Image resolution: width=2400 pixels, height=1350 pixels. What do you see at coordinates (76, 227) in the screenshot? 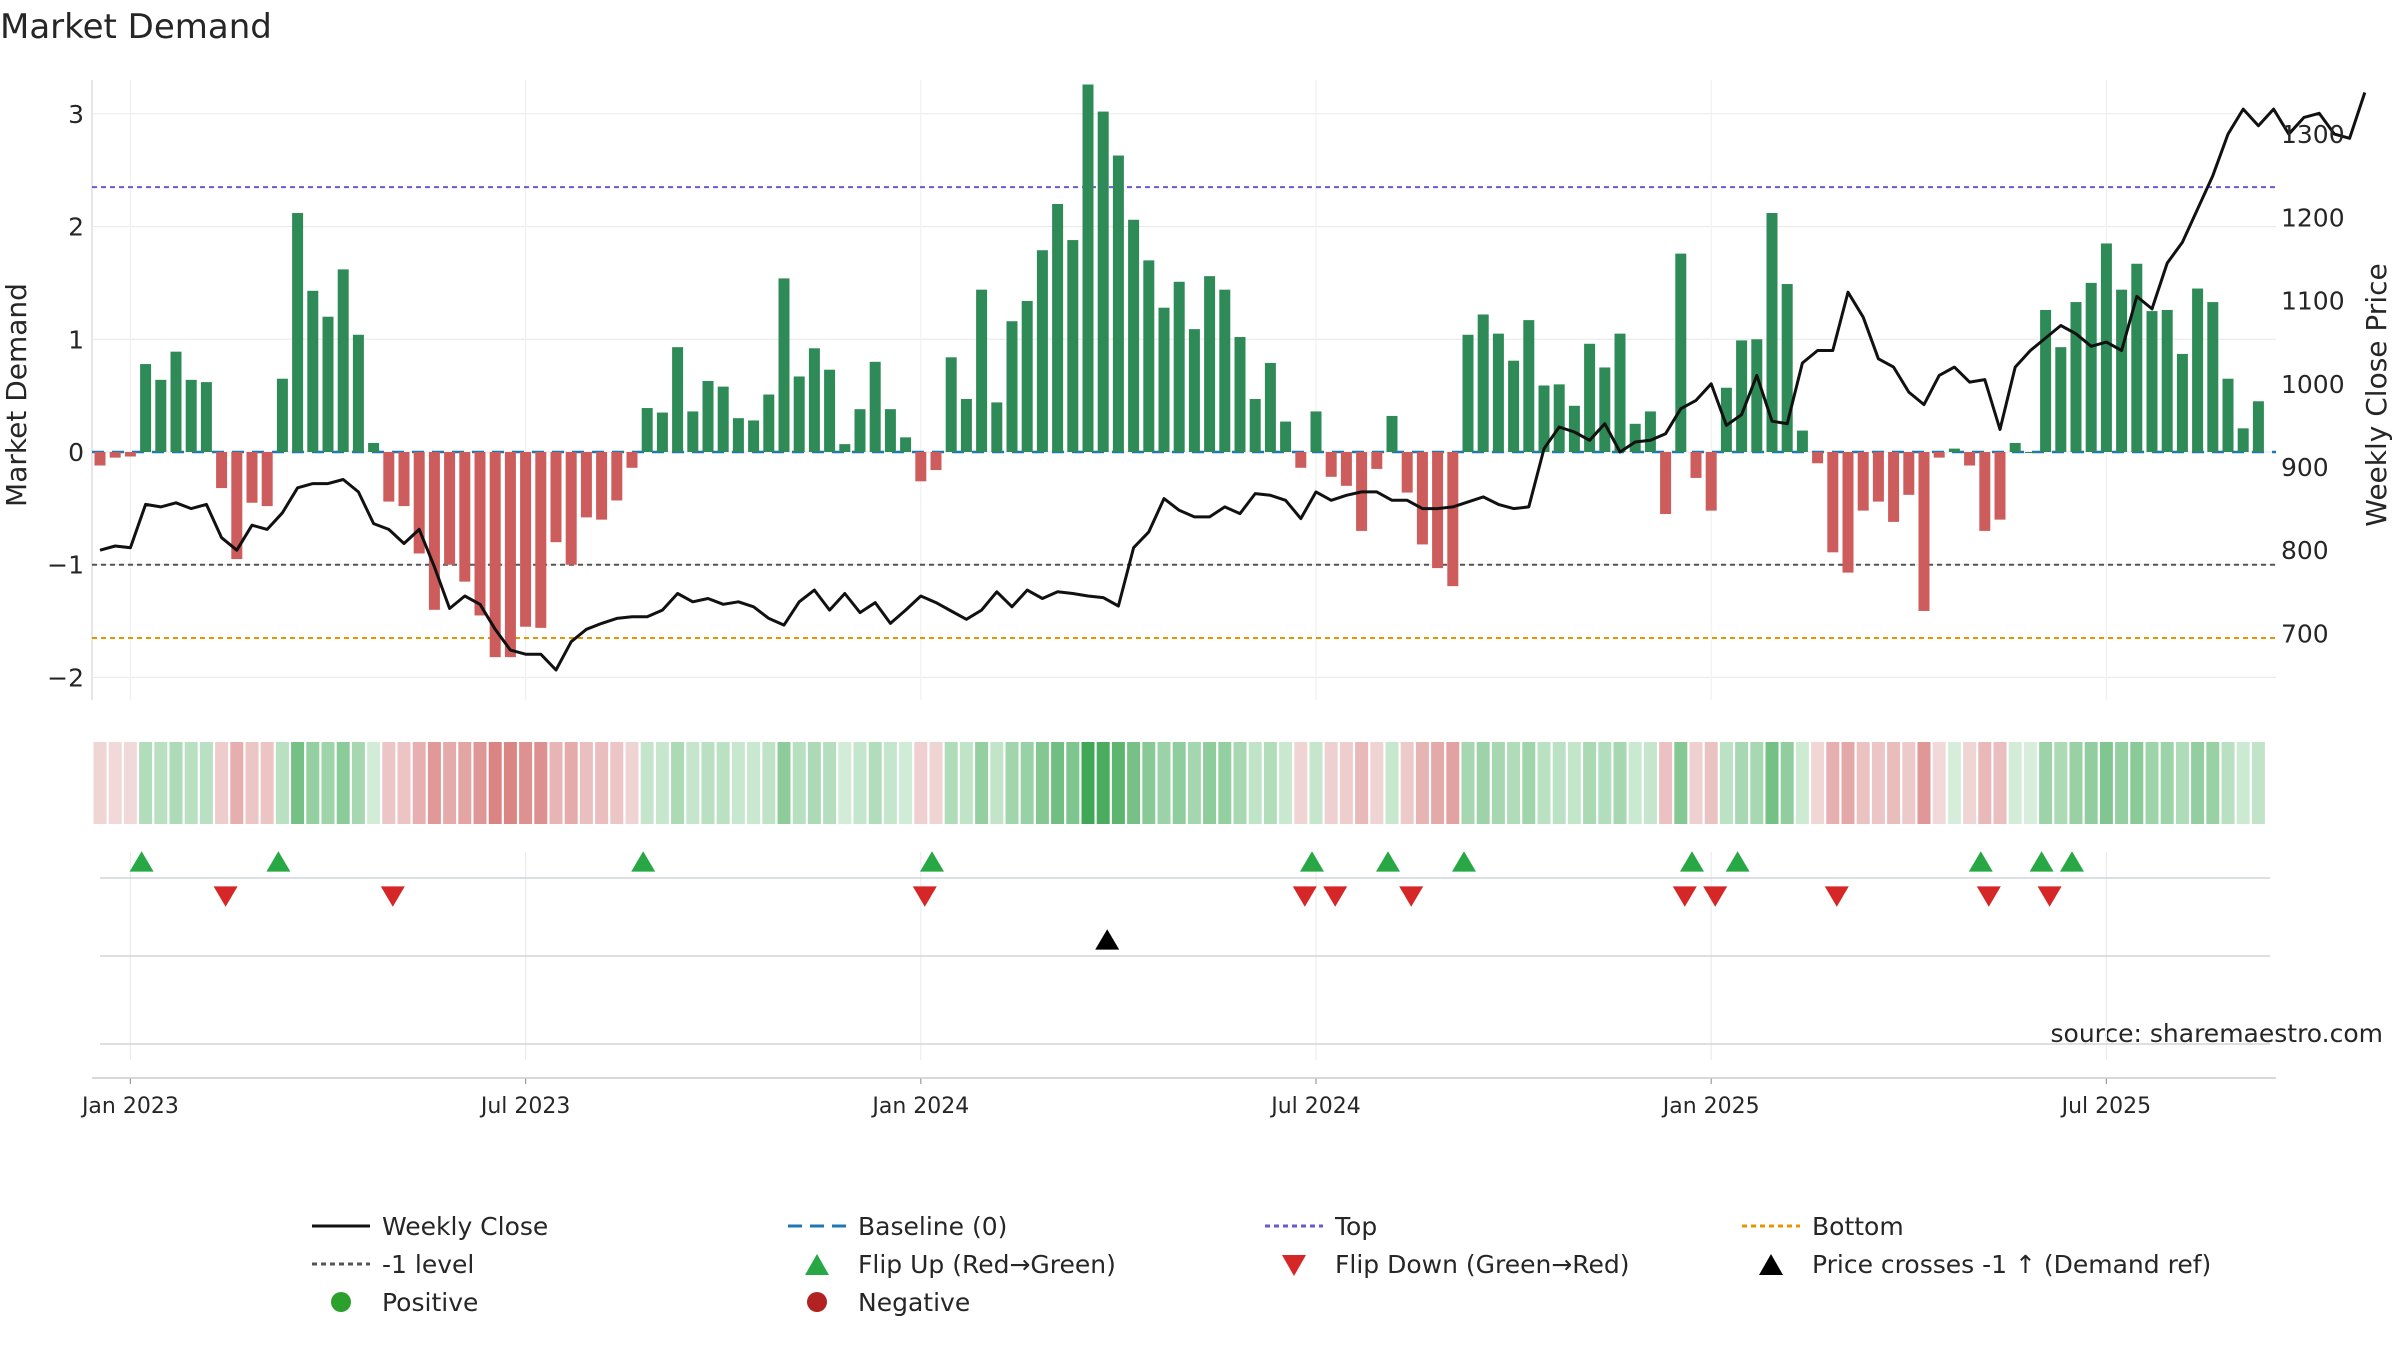
I see `left-tick-label: 2` at bounding box center [76, 227].